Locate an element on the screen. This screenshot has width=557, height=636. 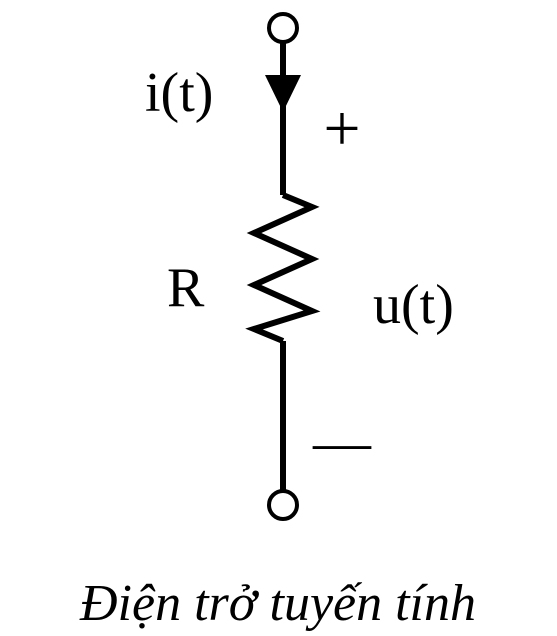
diagram-caption: Điện trở tuyến tính is located at coordinates (277, 603).